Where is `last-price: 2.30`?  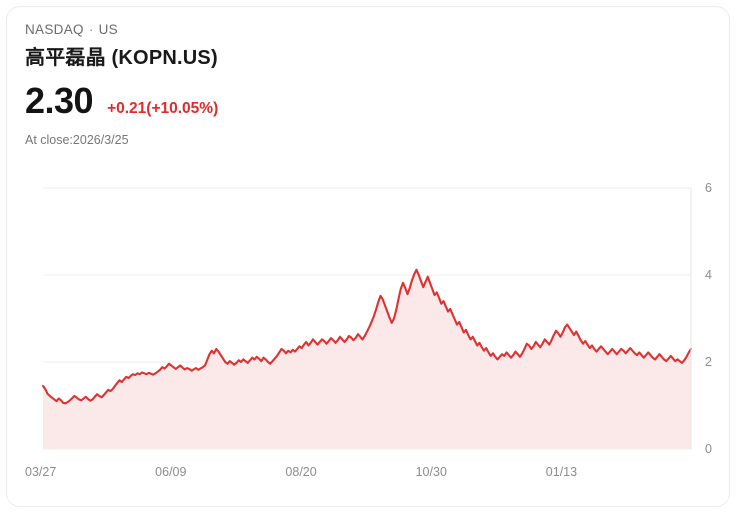
last-price: 2.30 is located at coordinates (59, 100).